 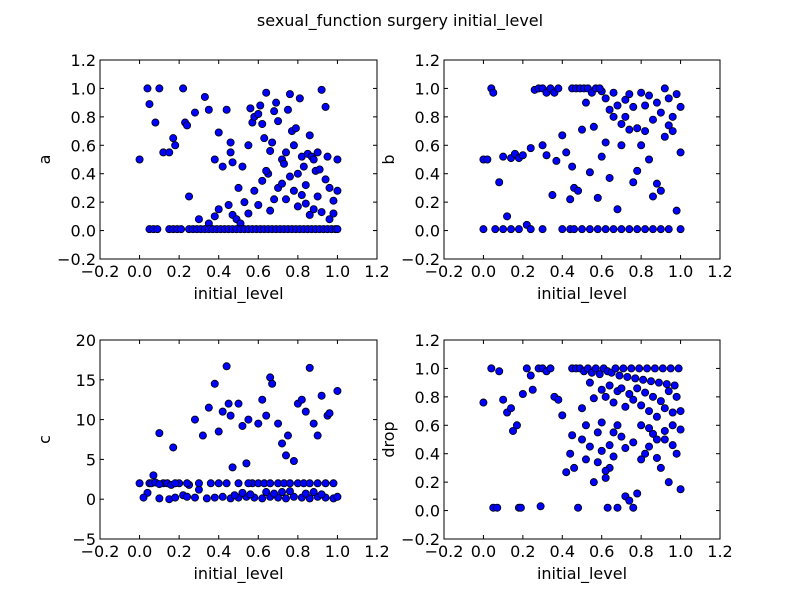 I want to click on plot-area-c, so click(x=238, y=439).